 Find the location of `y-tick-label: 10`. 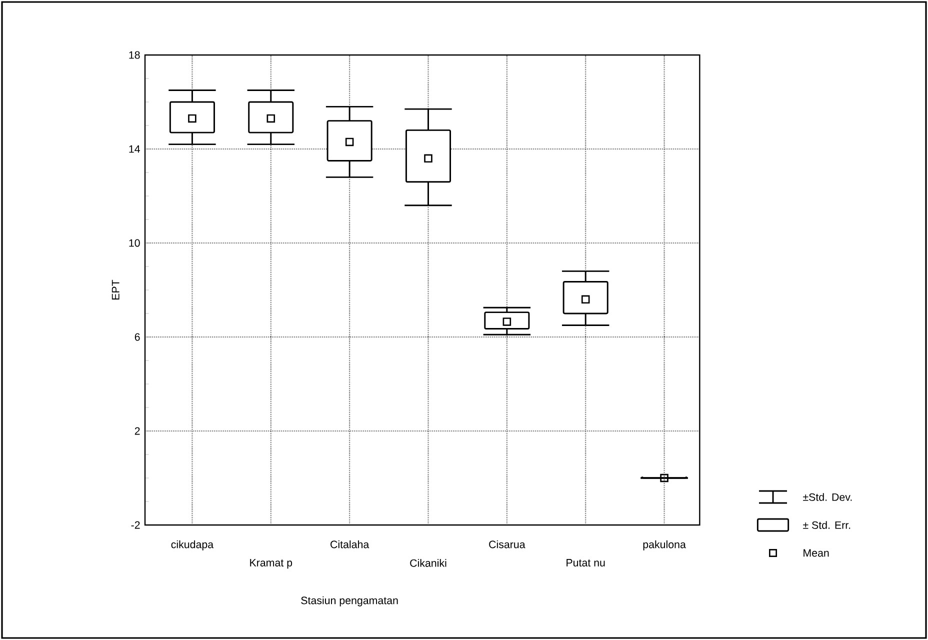

y-tick-label: 10 is located at coordinates (134, 243).